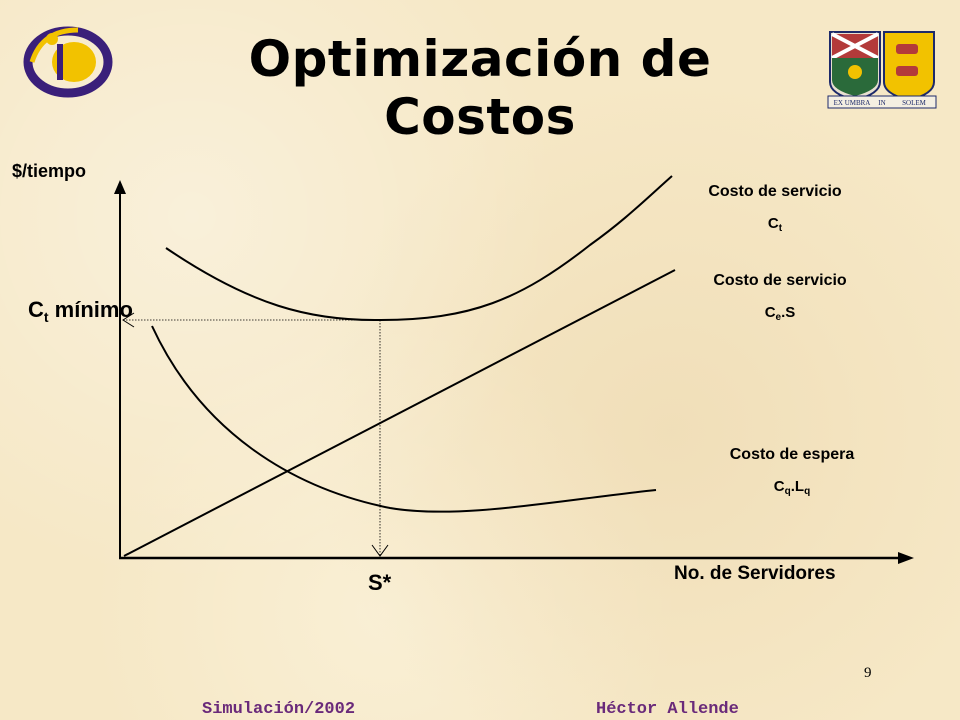  I want to click on x-axis-arrow-icon, so click(906, 558).